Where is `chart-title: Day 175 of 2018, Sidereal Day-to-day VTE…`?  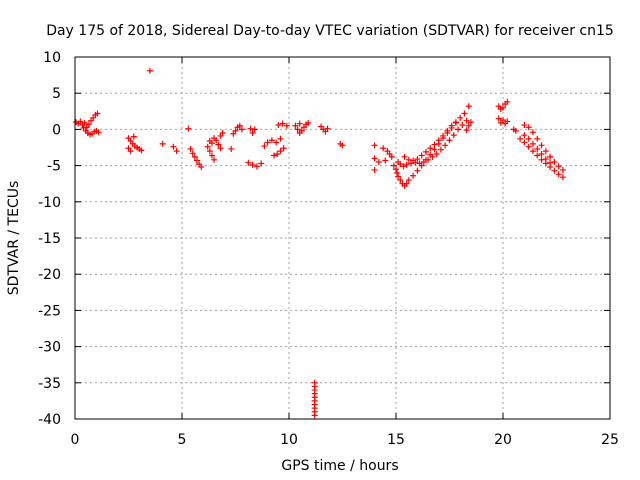
chart-title: Day 175 of 2018, Sidereal Day-to-day VTE… is located at coordinates (330, 31).